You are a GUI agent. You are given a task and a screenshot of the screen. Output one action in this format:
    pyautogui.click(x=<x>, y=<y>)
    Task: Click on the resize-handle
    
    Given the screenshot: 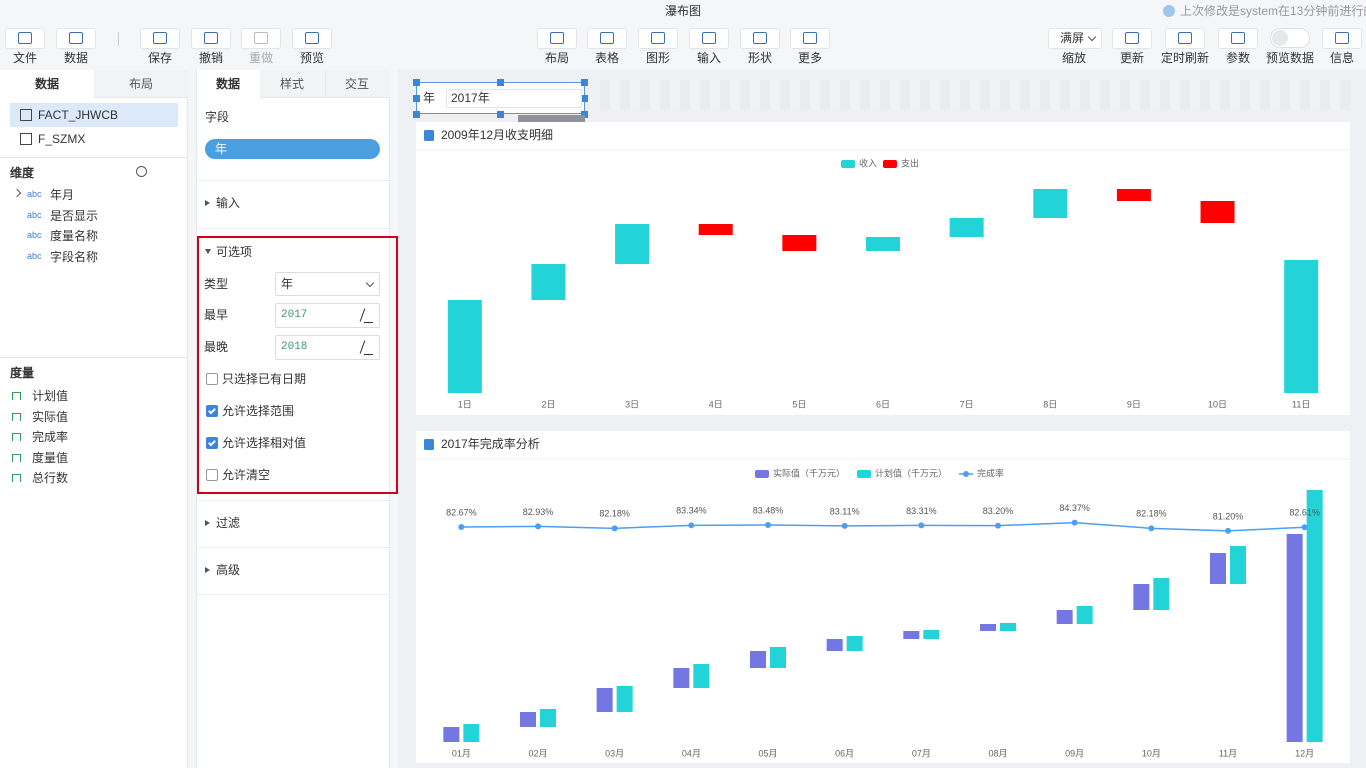 What is the action you would take?
    pyautogui.click(x=416, y=114)
    